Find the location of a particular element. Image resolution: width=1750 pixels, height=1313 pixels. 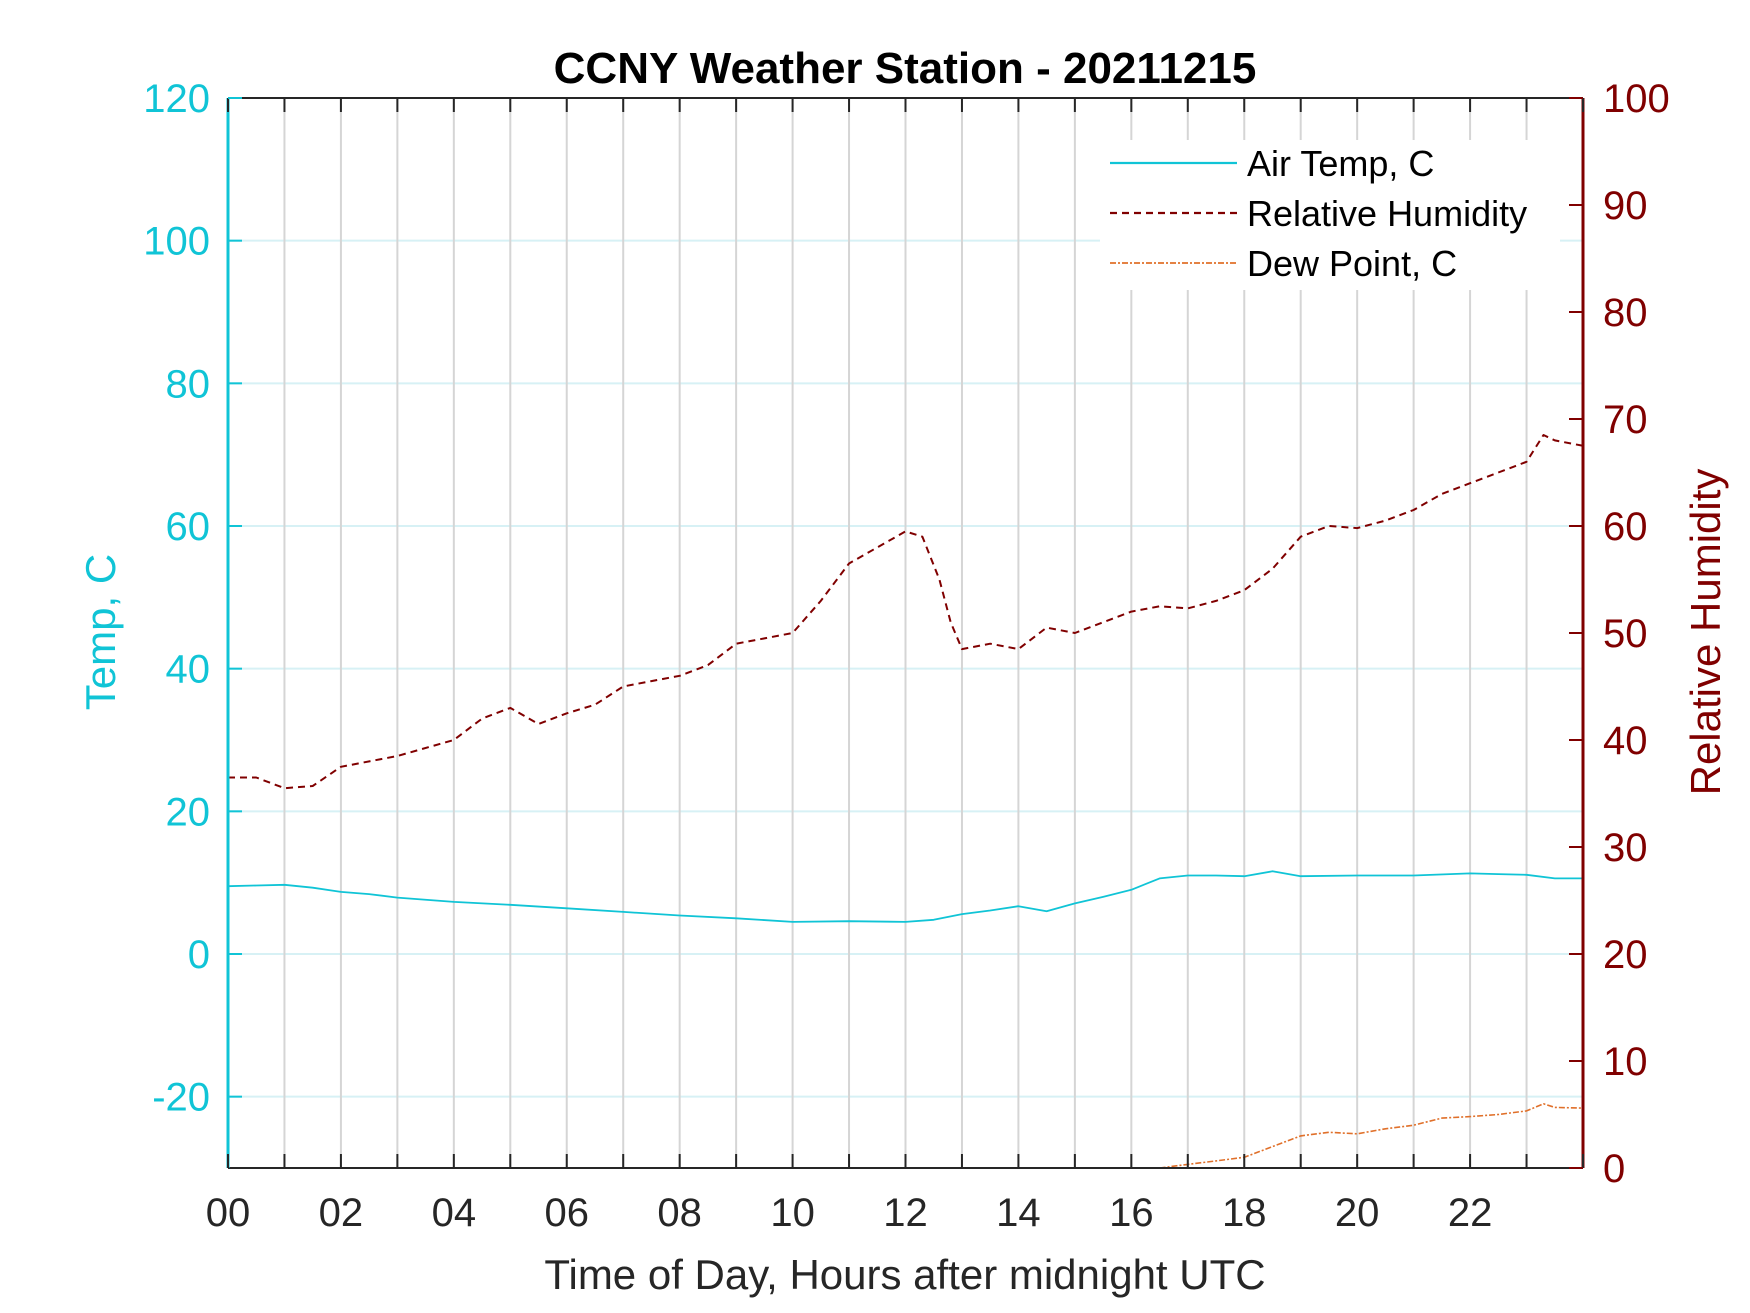

legend-label-relative-humidity: Relative Humidity is located at coordinates (1387, 213).